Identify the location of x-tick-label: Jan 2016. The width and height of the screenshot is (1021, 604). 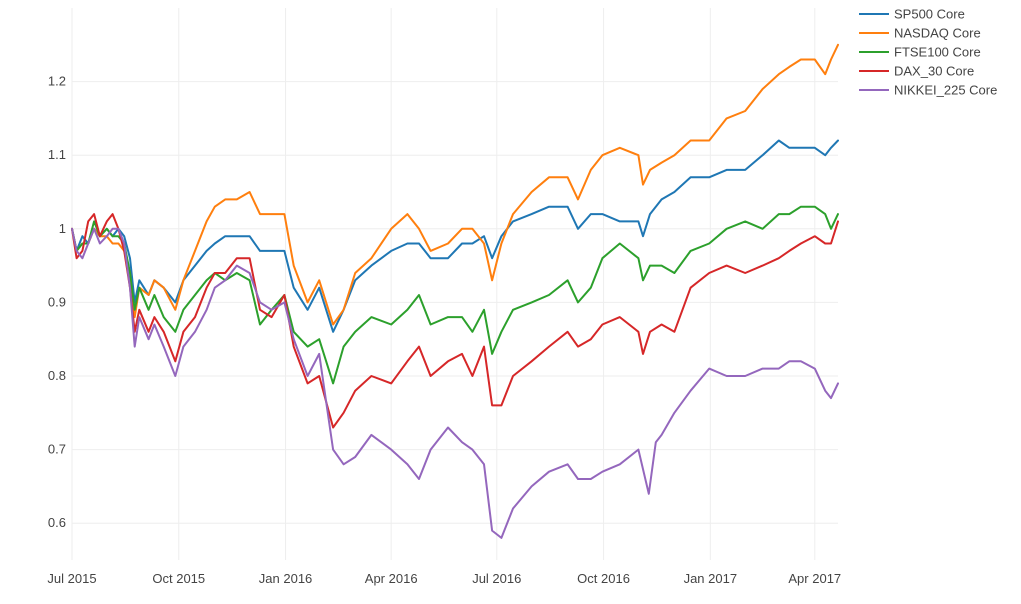
(286, 578).